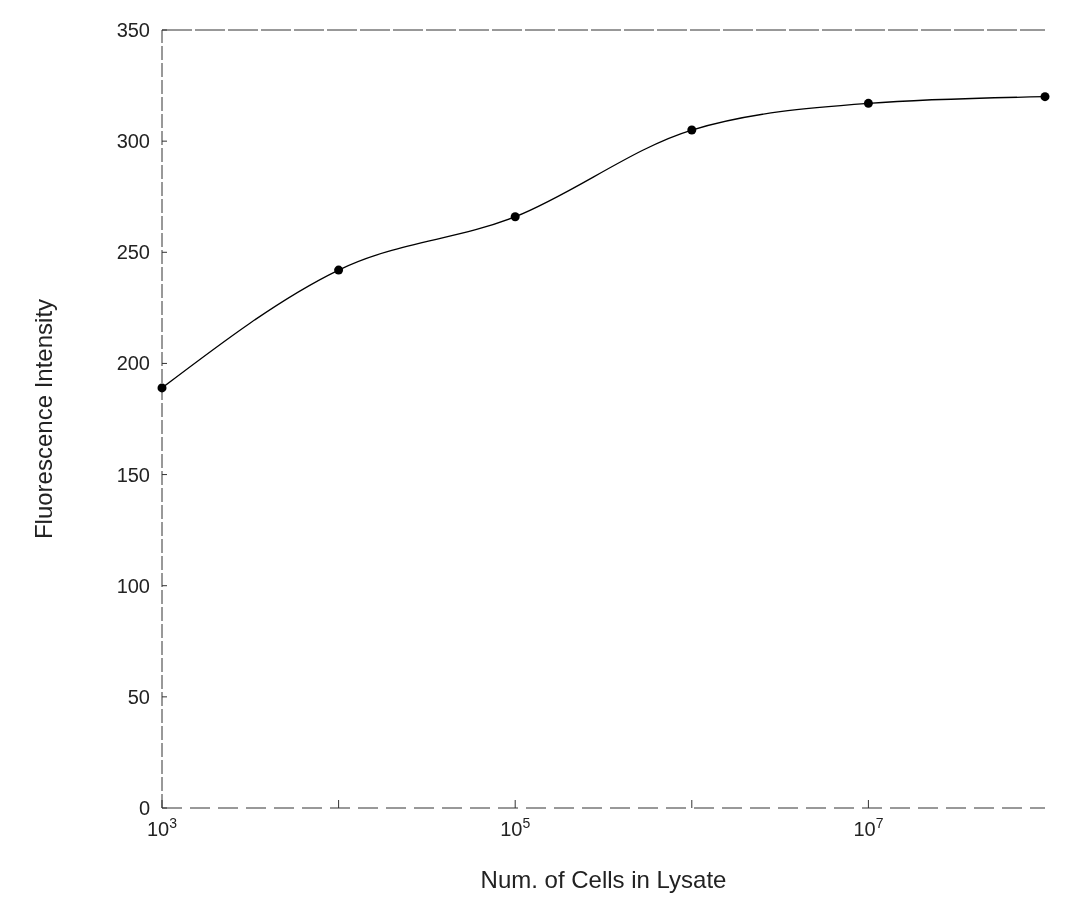  What do you see at coordinates (603, 879) in the screenshot?
I see `x-axis-title: Num. of Cells in Lysate` at bounding box center [603, 879].